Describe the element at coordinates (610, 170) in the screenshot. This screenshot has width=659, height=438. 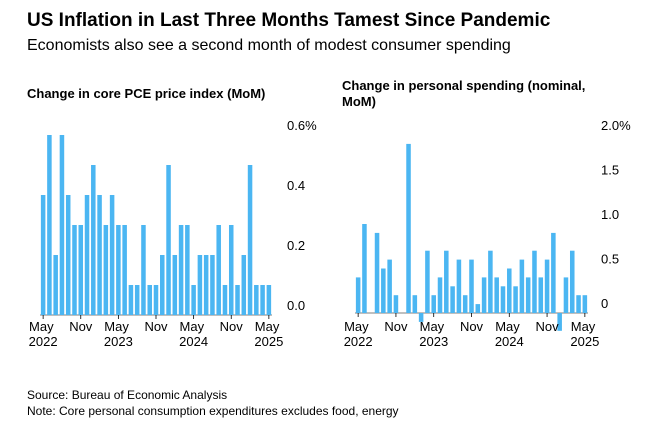
I see `y-tick-label: 1.5` at that location.